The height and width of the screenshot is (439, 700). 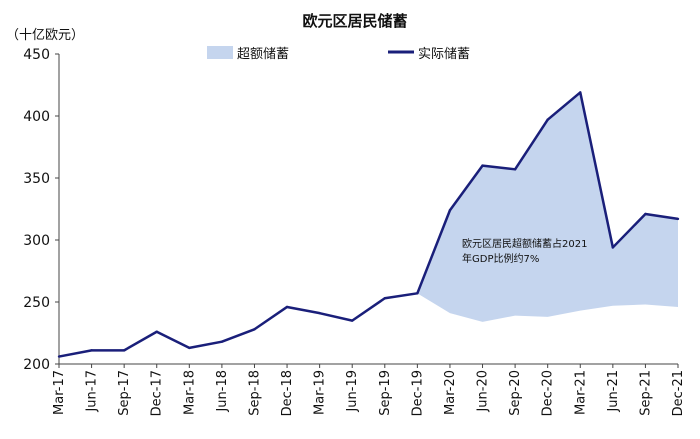 I want to click on y-tick-label: 350, so click(x=36, y=179).